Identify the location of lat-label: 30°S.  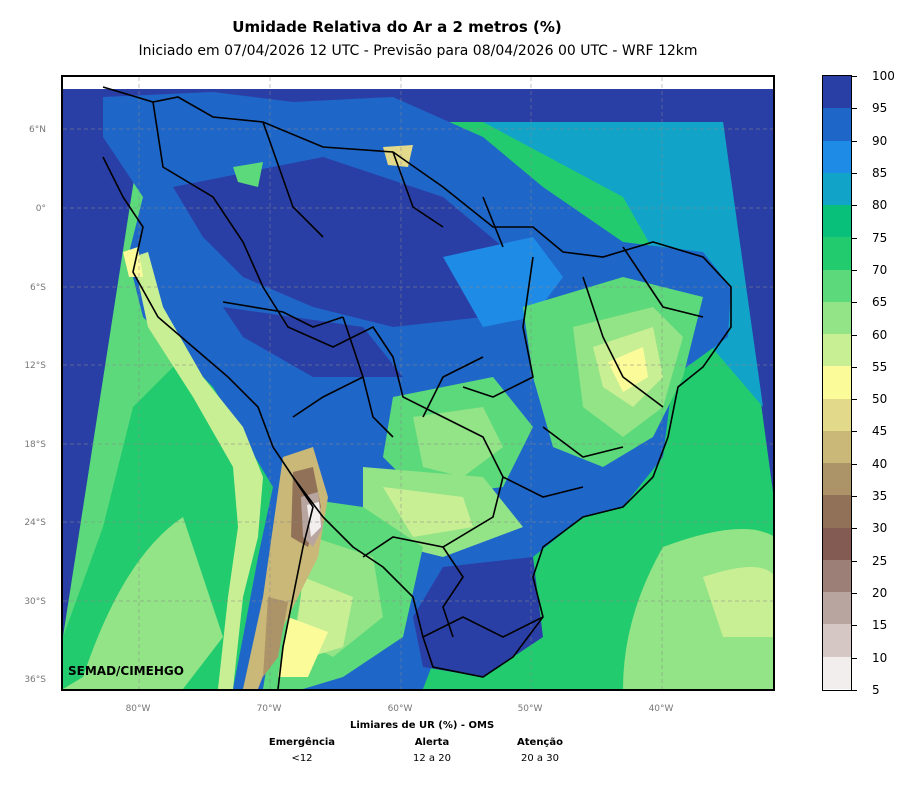
(35, 602).